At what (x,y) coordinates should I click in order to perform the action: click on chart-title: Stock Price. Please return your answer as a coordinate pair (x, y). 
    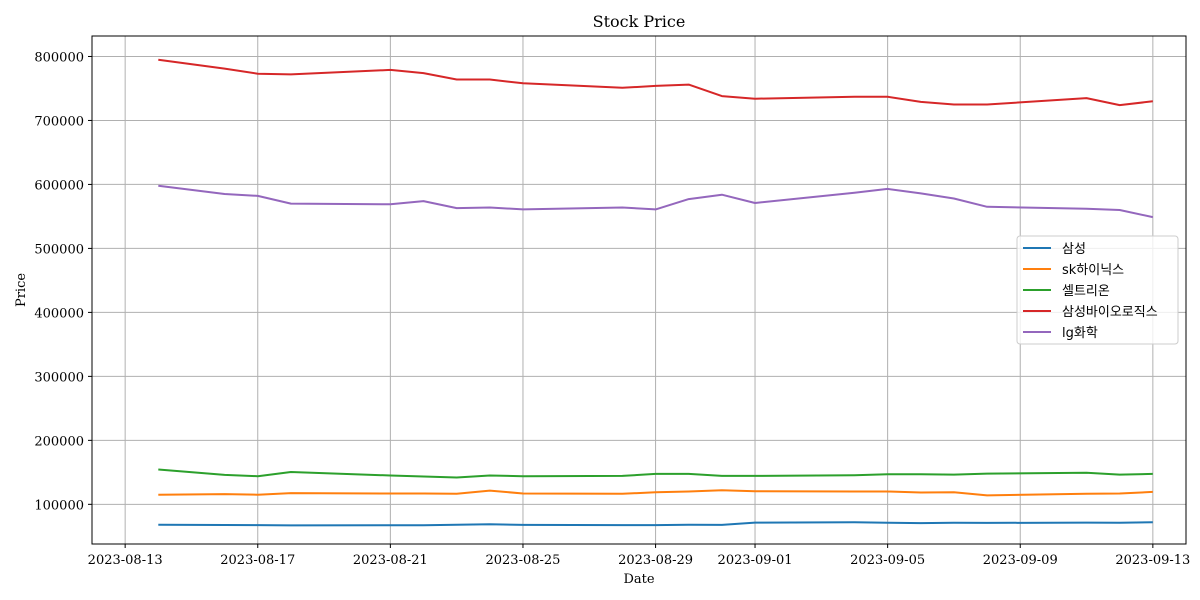
    Looking at the image, I should click on (639, 21).